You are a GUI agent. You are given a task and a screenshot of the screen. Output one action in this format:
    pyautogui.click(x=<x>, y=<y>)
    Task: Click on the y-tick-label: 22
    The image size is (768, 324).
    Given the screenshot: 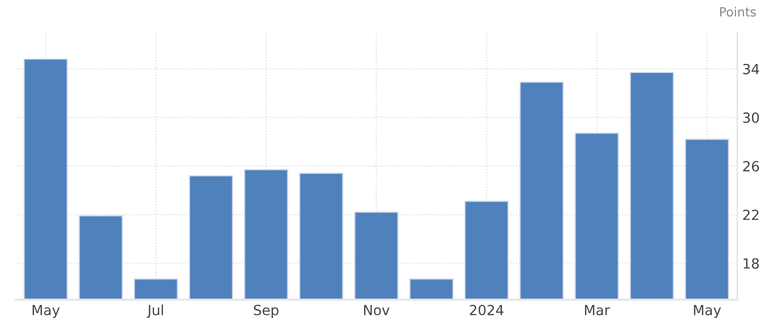 What is the action you would take?
    pyautogui.click(x=750, y=215)
    